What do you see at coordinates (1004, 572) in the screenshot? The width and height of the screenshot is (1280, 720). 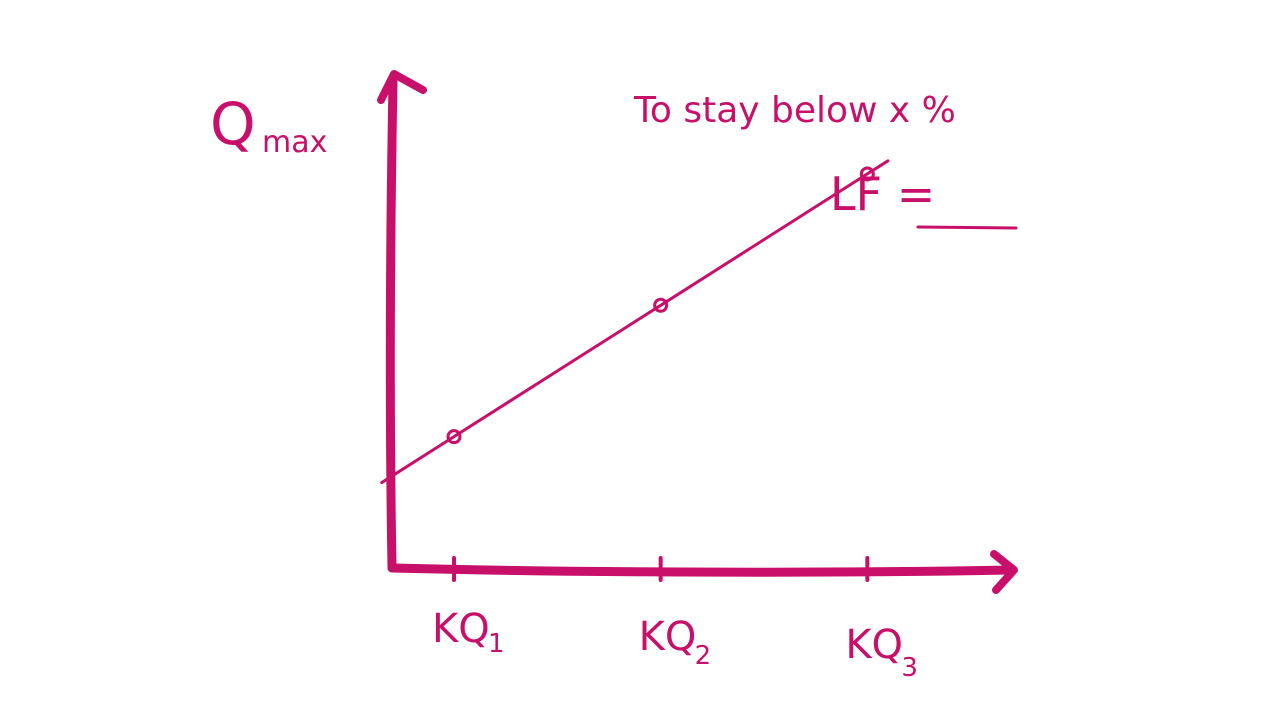 I see `x-axis-arrowhead` at bounding box center [1004, 572].